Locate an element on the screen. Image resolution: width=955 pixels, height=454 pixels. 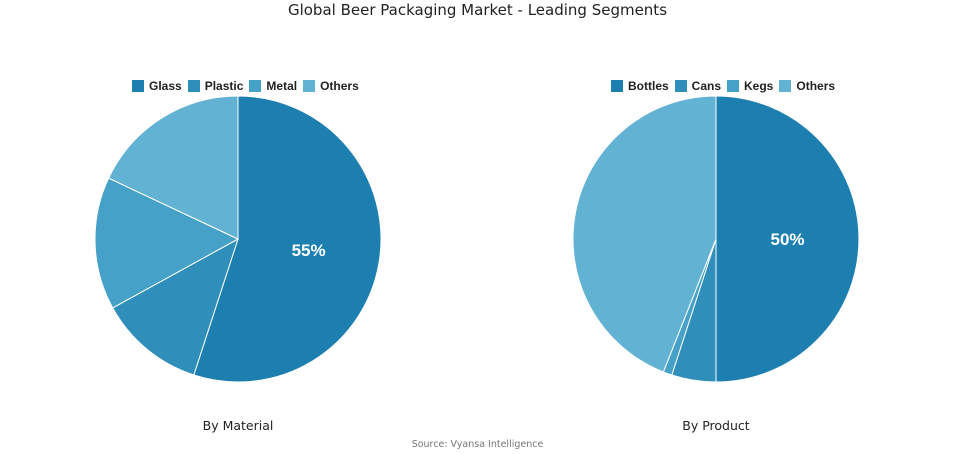
legend-label: Cans is located at coordinates (706, 86).